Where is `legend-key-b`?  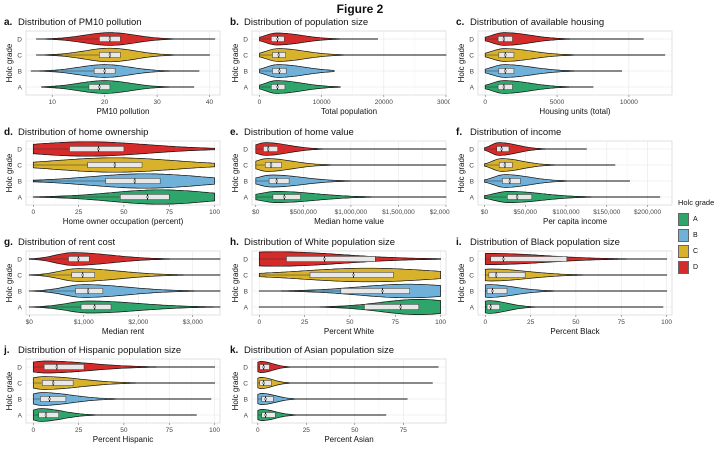
legend-key-b is located at coordinates (683, 235).